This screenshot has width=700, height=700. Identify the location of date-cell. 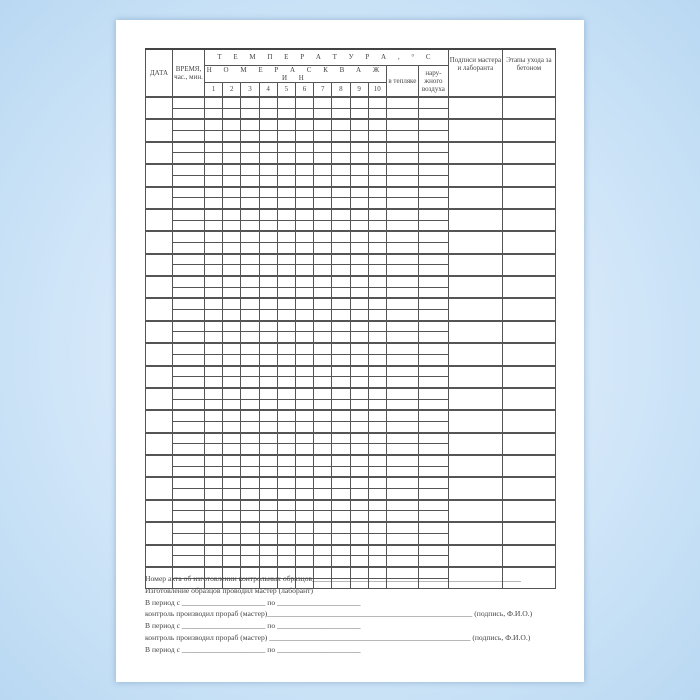
(159, 533).